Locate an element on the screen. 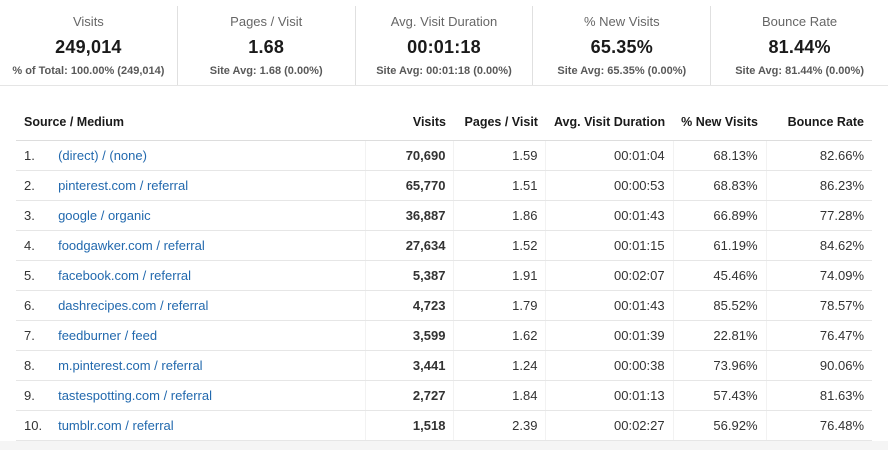 This screenshot has width=888, height=450. avg-visit-duration-cell: 00:00:38 is located at coordinates (609, 365).